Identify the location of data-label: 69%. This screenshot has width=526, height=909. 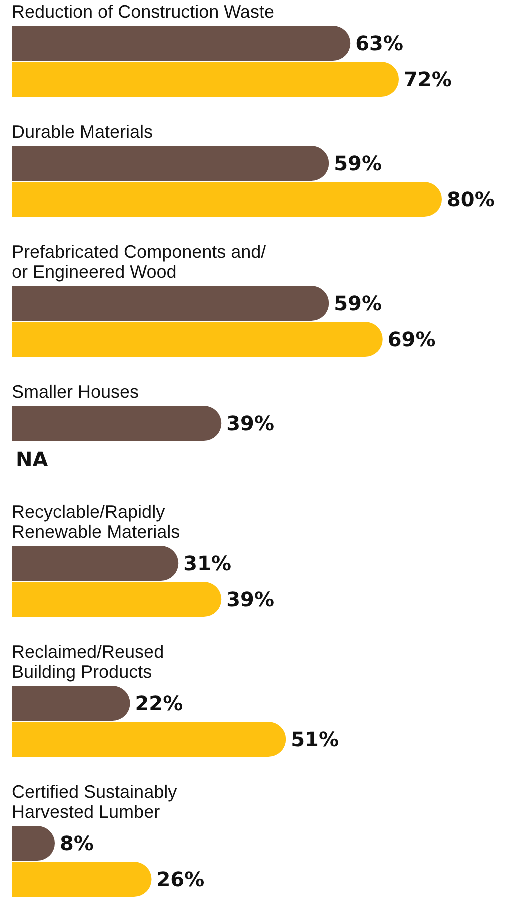
(412, 340).